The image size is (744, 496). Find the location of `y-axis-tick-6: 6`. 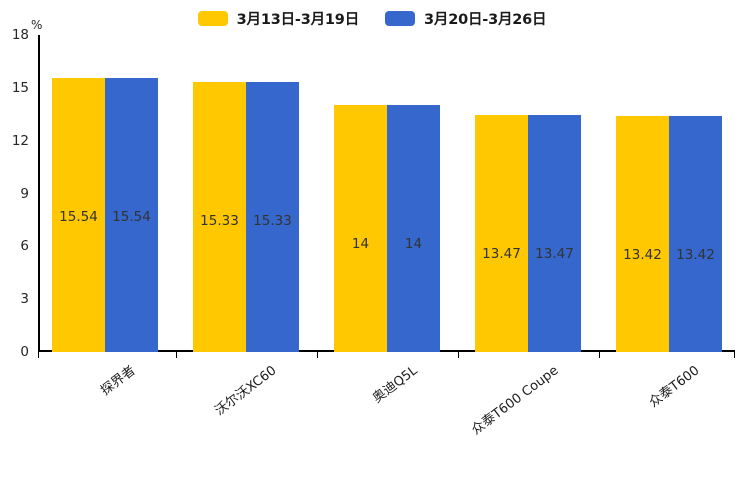

y-axis-tick-6: 6 is located at coordinates (24, 246).